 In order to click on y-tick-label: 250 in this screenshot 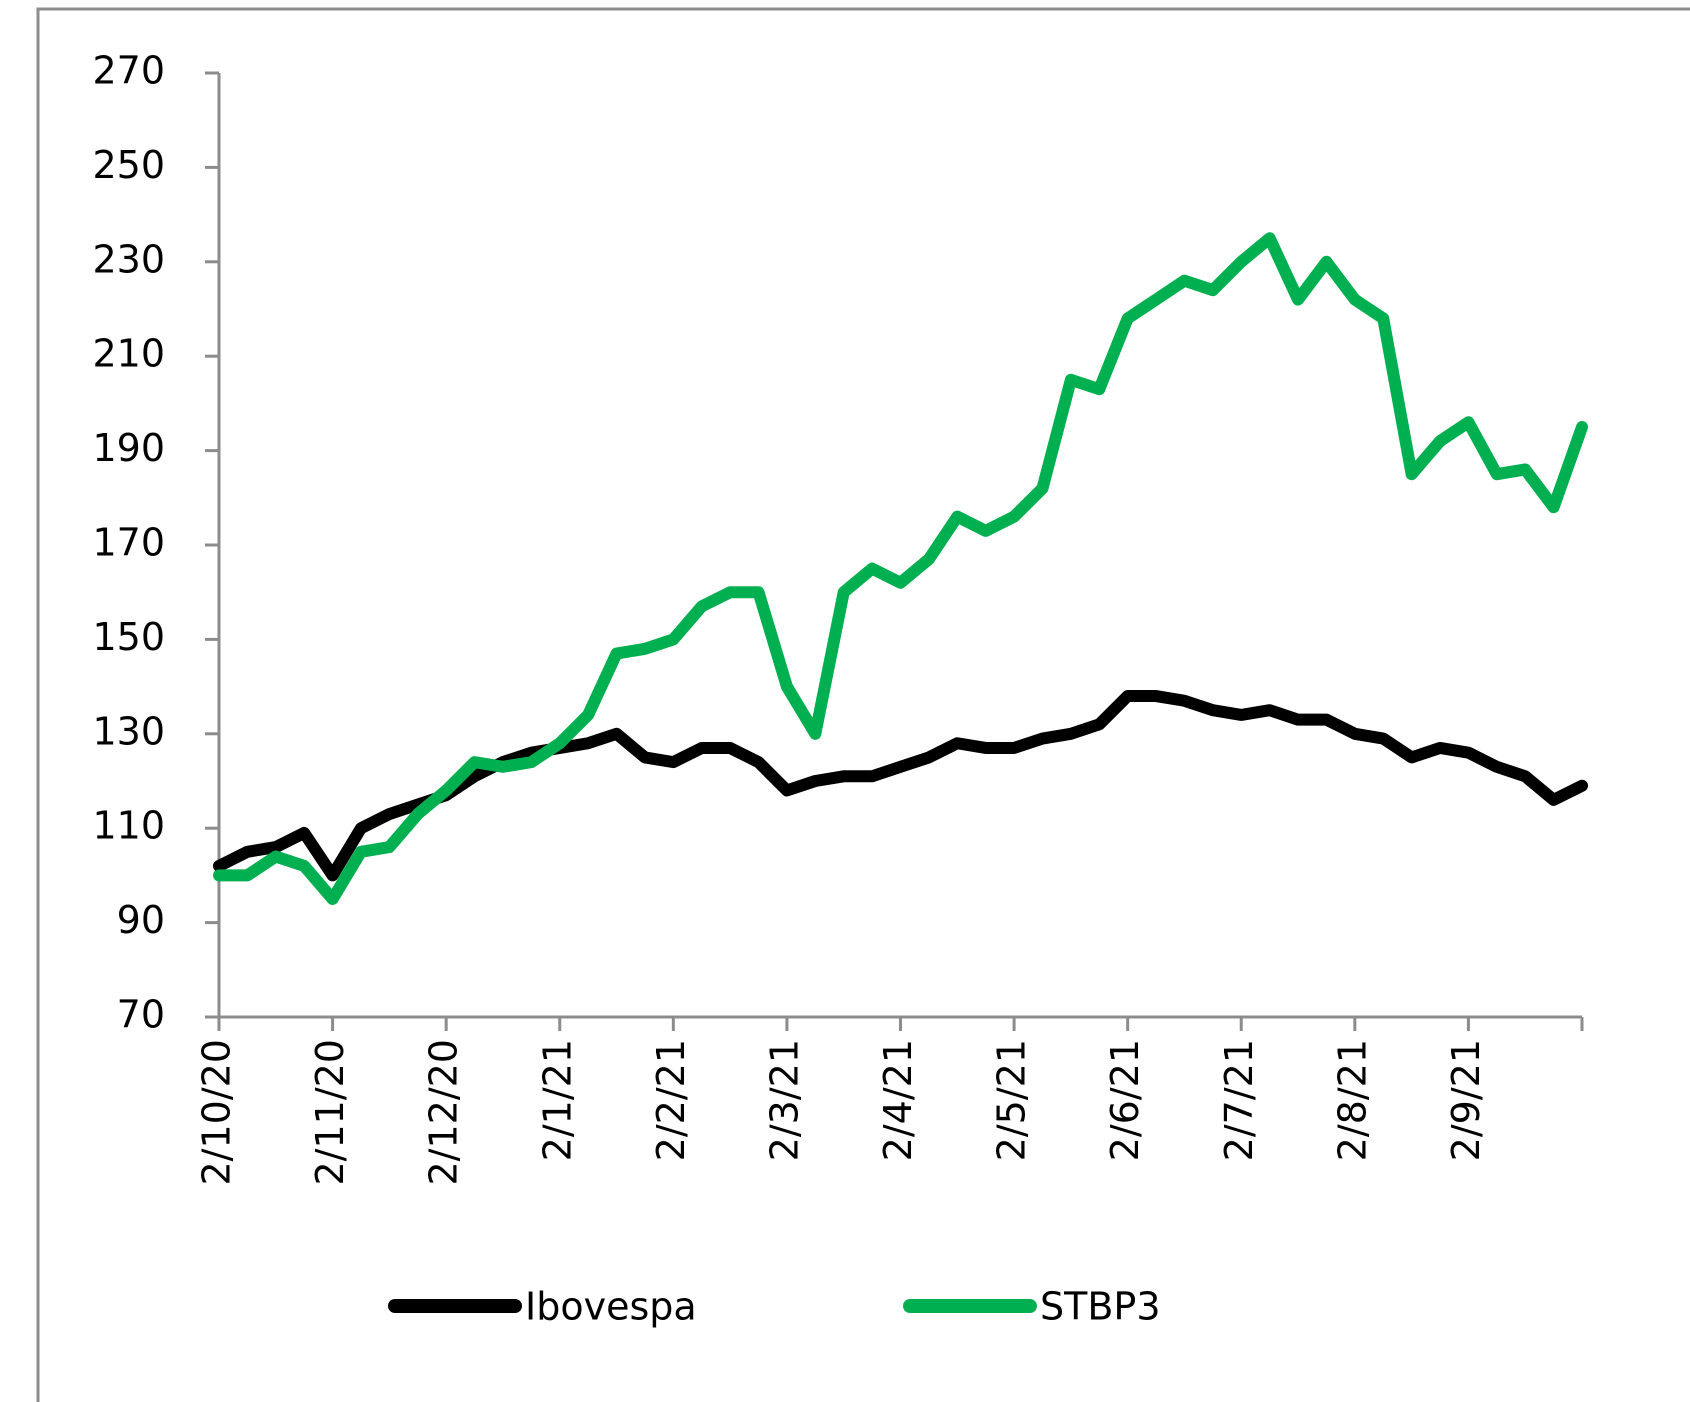, I will do `click(128, 165)`.